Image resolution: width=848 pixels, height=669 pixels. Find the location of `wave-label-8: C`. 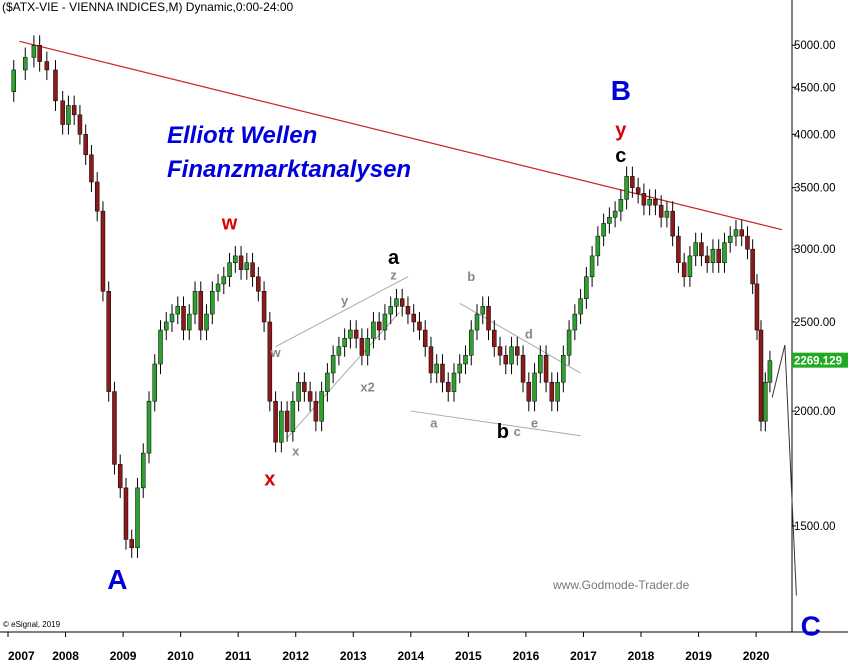

wave-label-8: C is located at coordinates (811, 625).